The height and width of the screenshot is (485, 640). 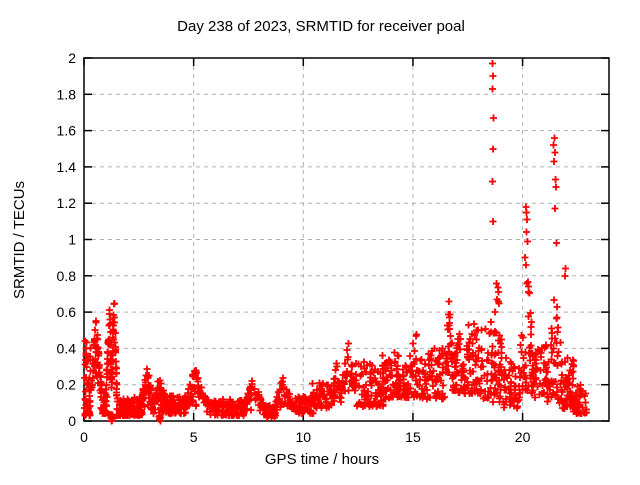 What do you see at coordinates (19, 240) in the screenshot?
I see `y-axis-label: SRMTID / TECUs` at bounding box center [19, 240].